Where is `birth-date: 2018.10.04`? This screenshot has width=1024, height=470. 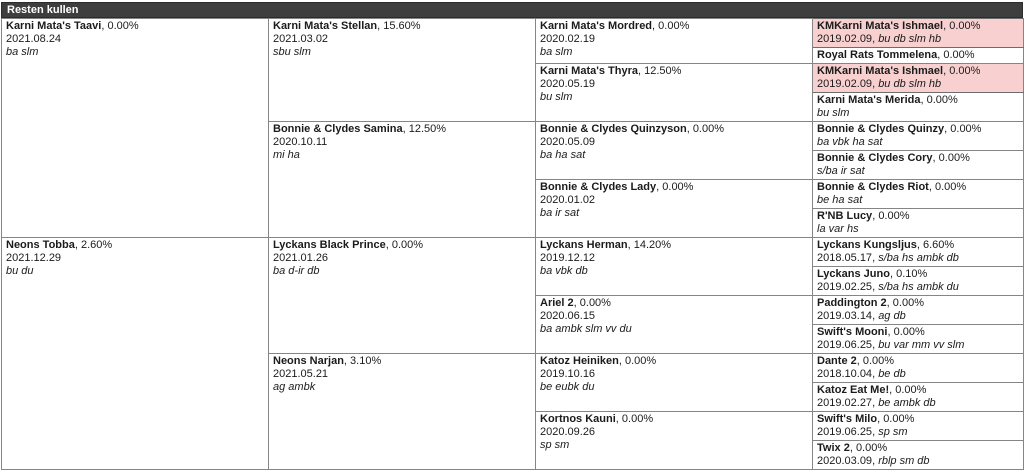
birth-date: 2018.10.04 is located at coordinates (845, 374).